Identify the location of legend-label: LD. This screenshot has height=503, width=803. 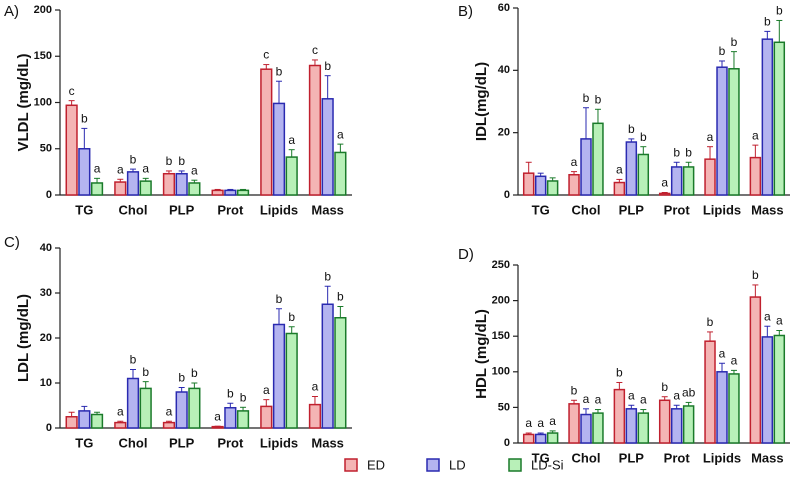
(457, 464).